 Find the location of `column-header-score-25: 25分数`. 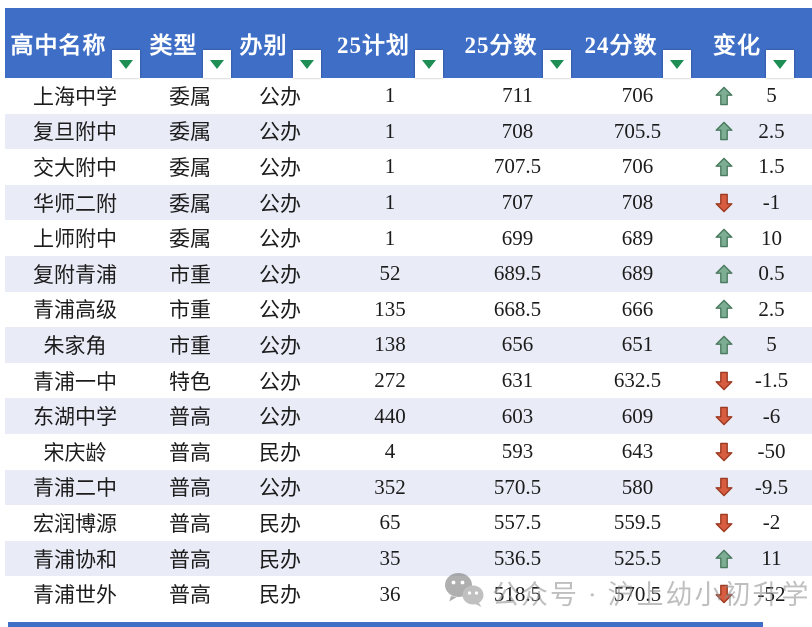

column-header-score-25: 25分数 is located at coordinates (517, 43).